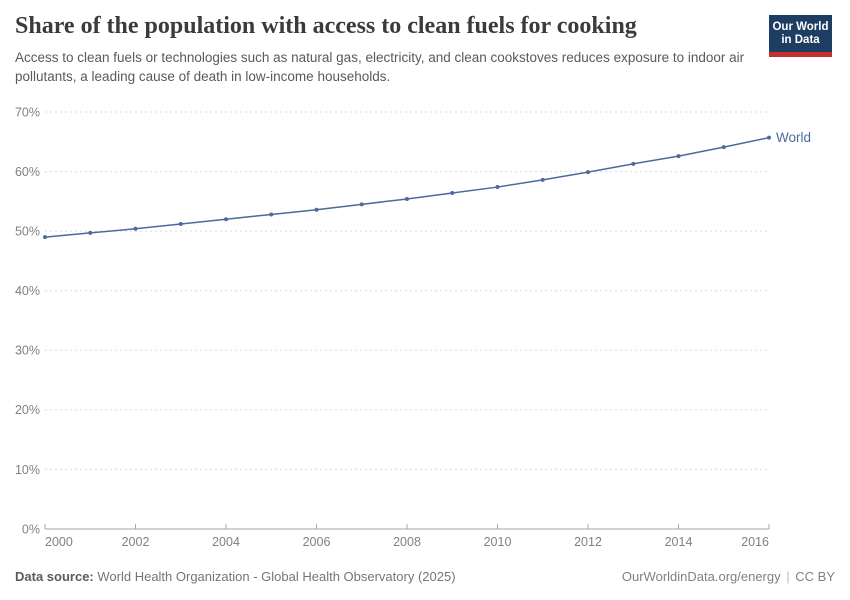  What do you see at coordinates (27, 232) in the screenshot?
I see `y-axis-tick-label: 50%` at bounding box center [27, 232].